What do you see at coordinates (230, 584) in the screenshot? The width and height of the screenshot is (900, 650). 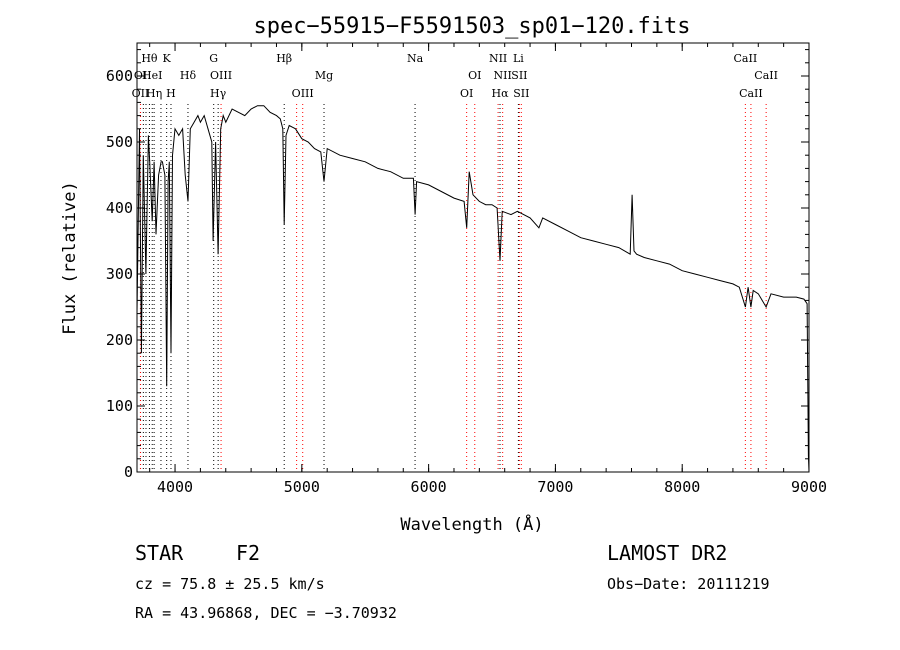 I see `redshift-readout: cz = 75.8 ± 25.5 km/s` at bounding box center [230, 584].